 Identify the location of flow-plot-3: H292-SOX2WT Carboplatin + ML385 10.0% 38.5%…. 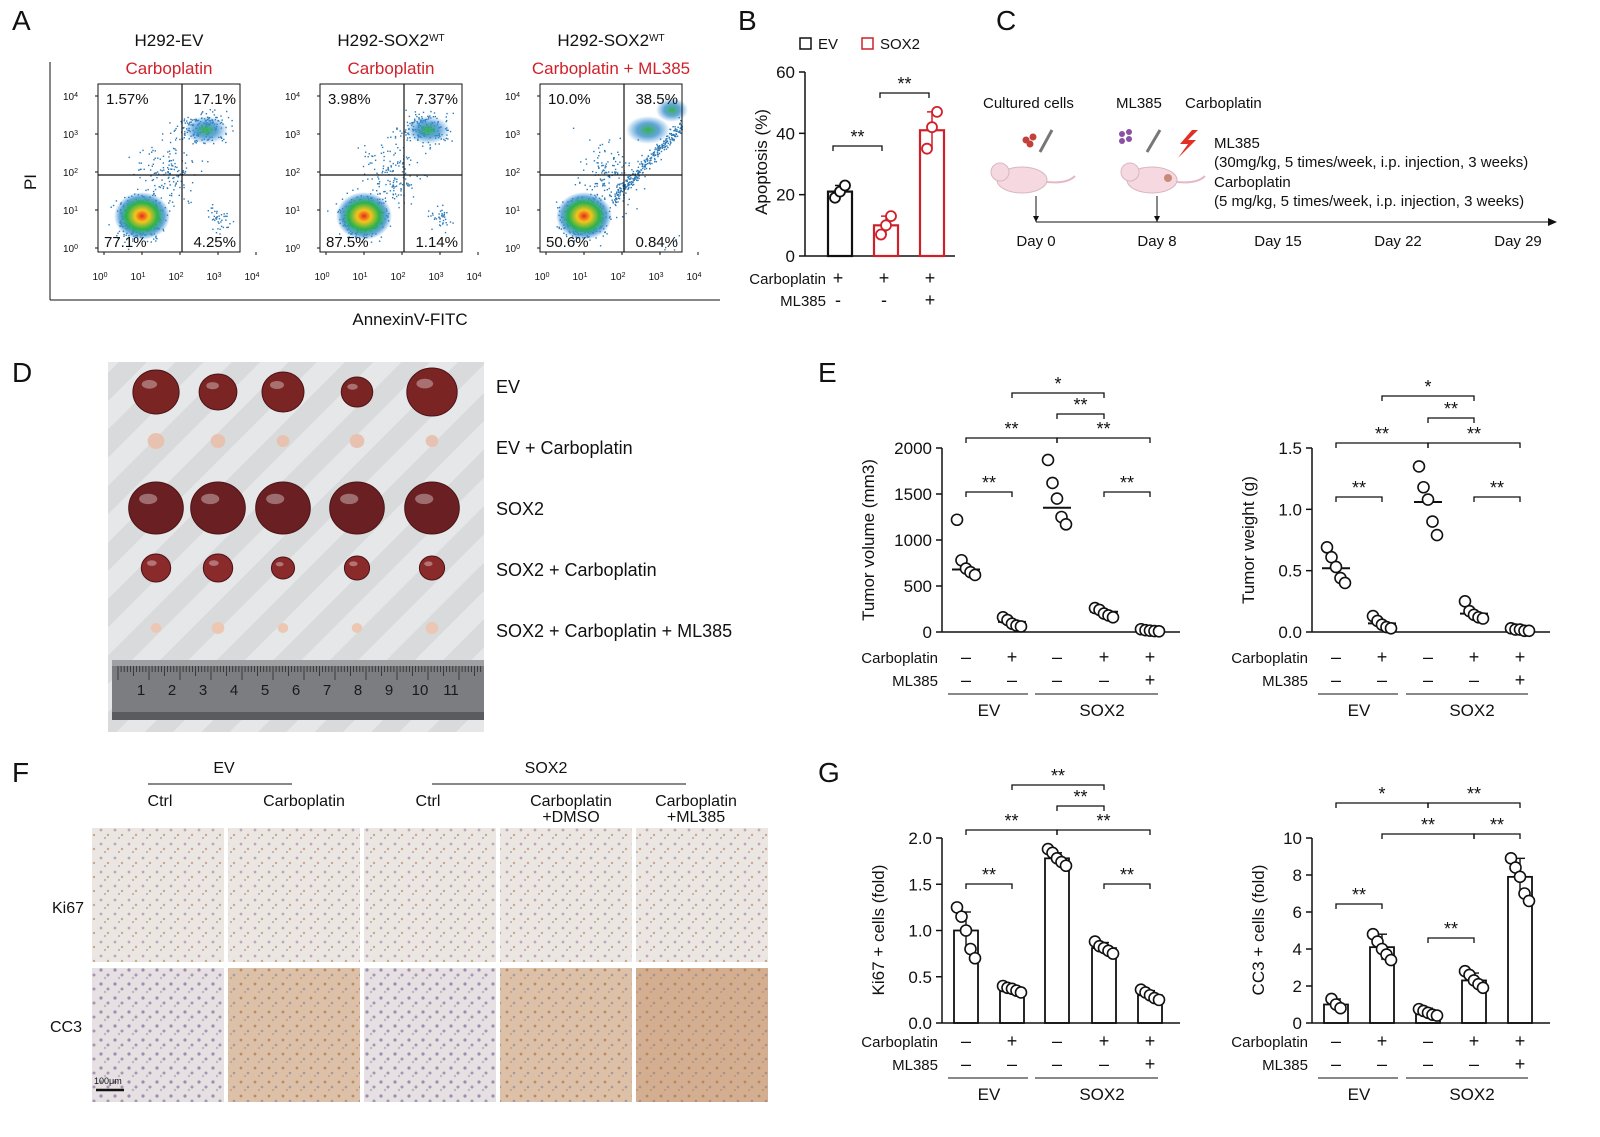
(603, 157).